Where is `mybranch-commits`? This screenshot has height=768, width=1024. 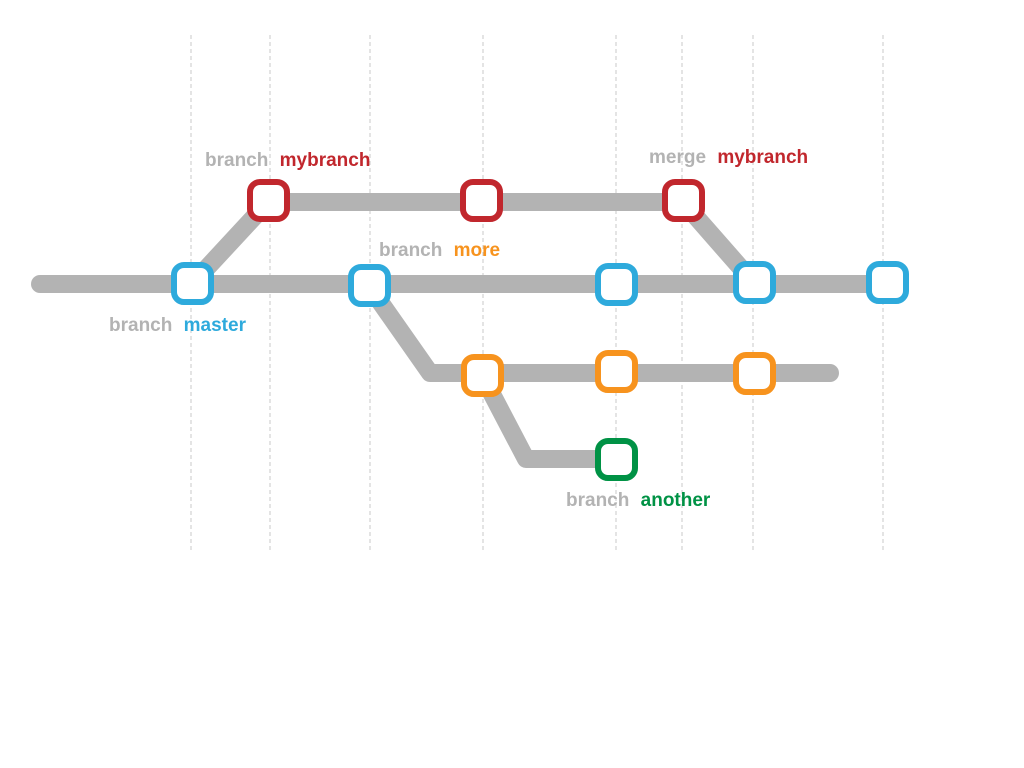 mybranch-commits is located at coordinates (476, 200).